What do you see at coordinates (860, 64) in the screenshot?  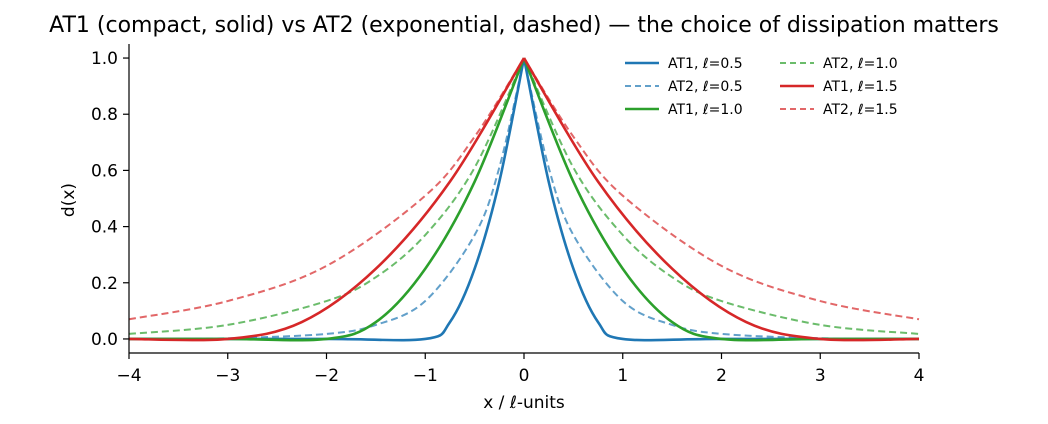 I see `legend-label: AT2, ℓ=1.0` at bounding box center [860, 64].